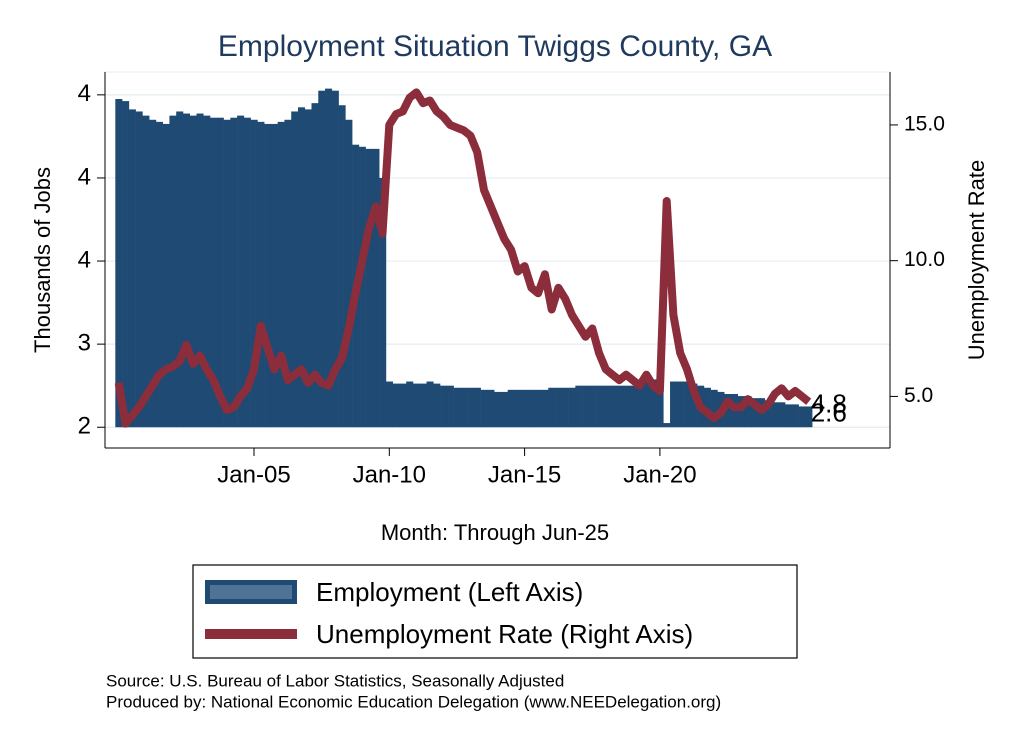  I want to click on x-axis-title: Month: Through Jun-25, so click(495, 532).